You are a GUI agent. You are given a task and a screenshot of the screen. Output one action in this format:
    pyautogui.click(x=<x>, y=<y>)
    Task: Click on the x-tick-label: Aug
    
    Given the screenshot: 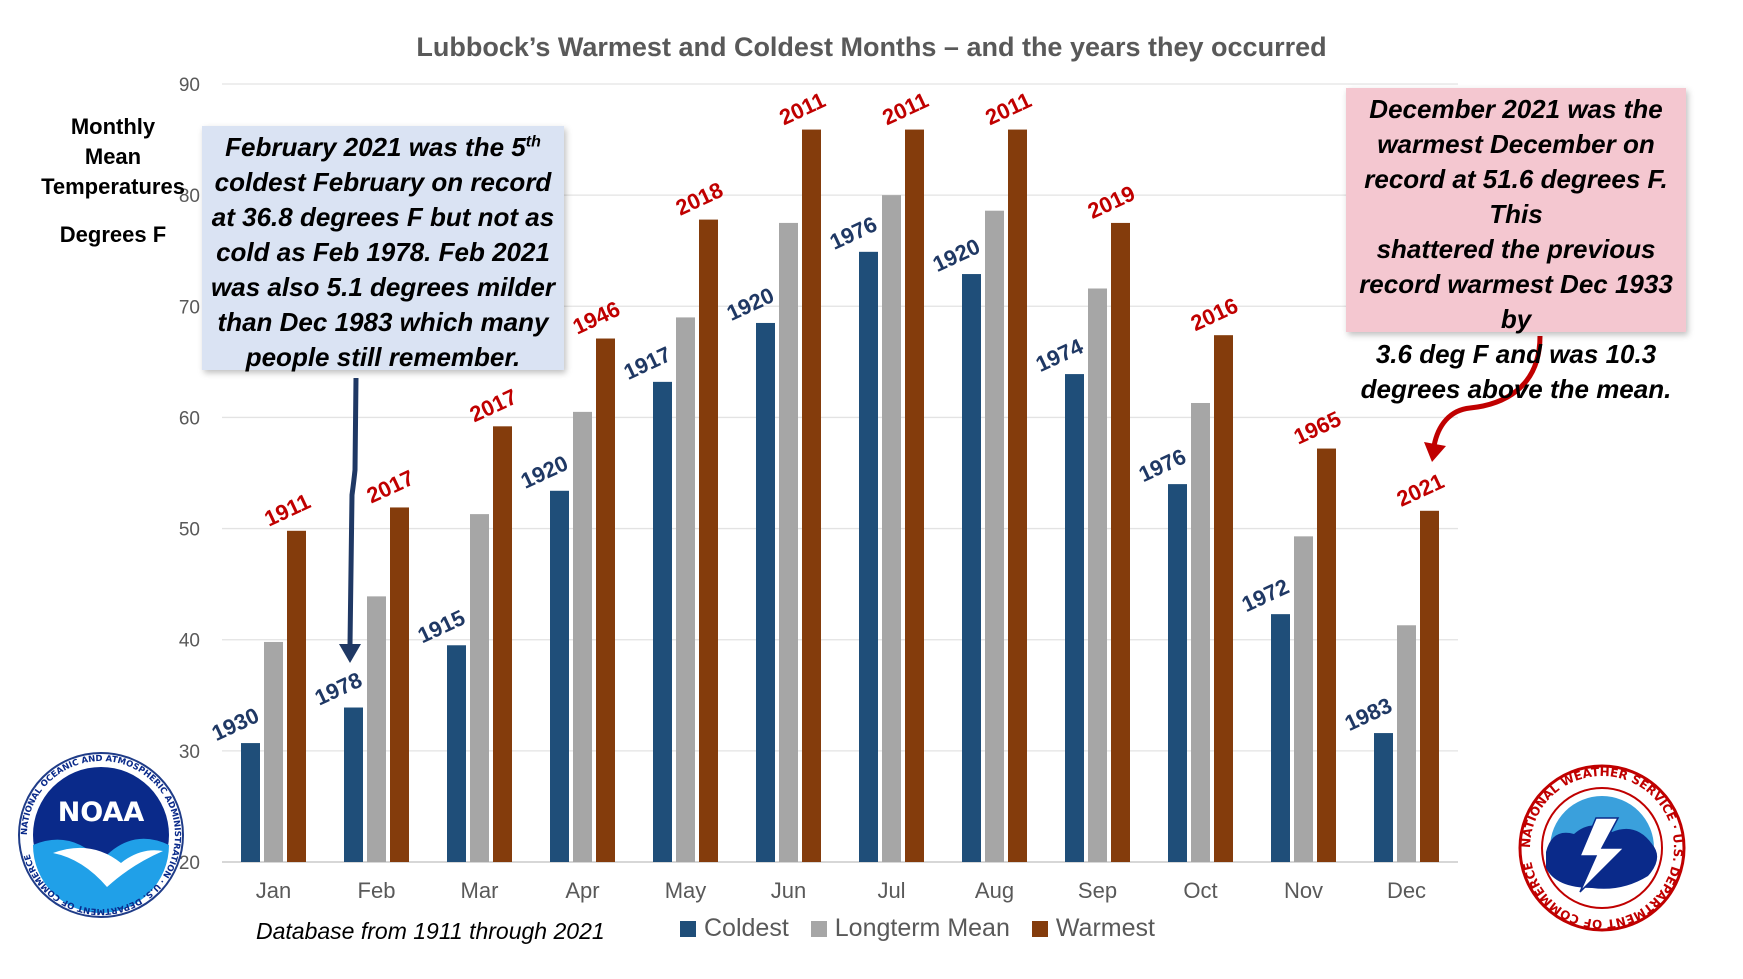 What is the action you would take?
    pyautogui.click(x=994, y=890)
    